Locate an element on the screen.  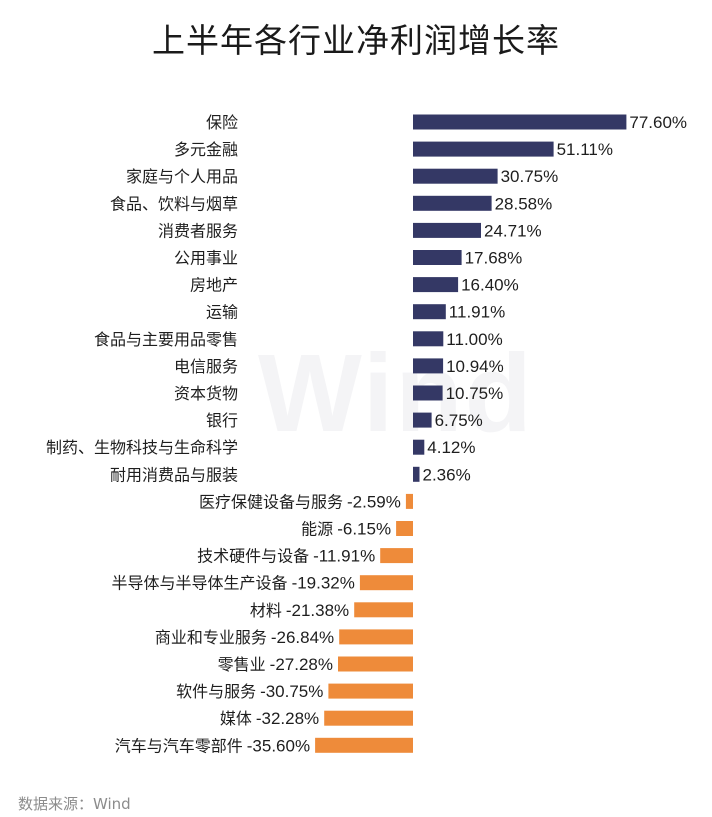
value-label-15: -6.15% is located at coordinates (364, 529).